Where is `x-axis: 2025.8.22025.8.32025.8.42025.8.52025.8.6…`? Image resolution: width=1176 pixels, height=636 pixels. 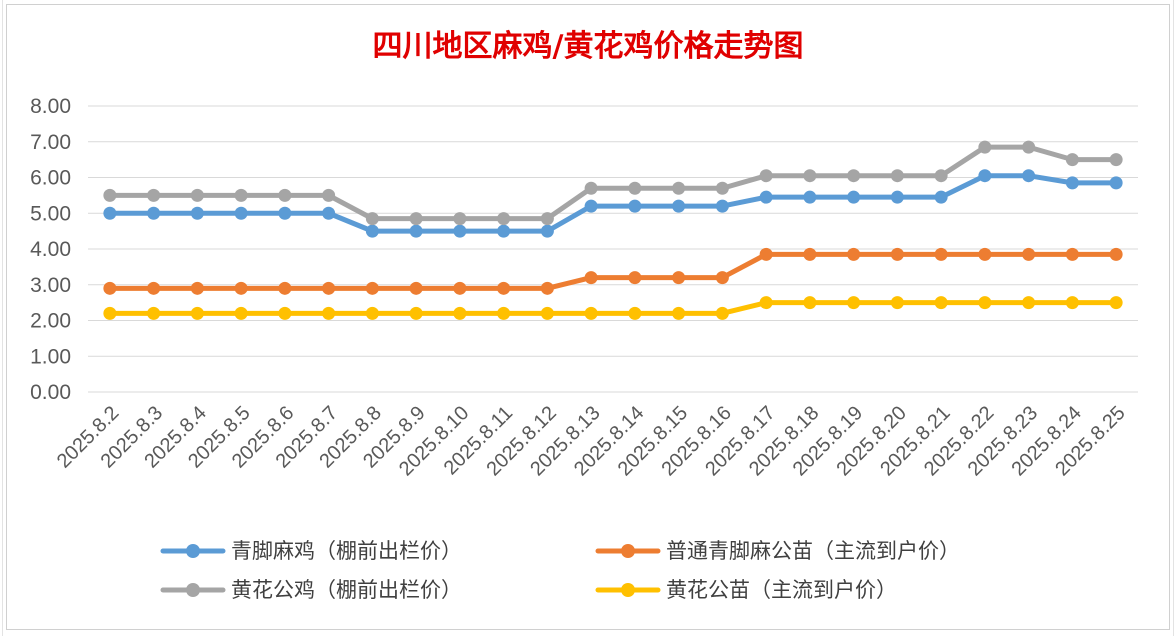
x-axis: 2025.8.22025.8.32025.8.42025.8.52025.8.6… is located at coordinates (591, 441).